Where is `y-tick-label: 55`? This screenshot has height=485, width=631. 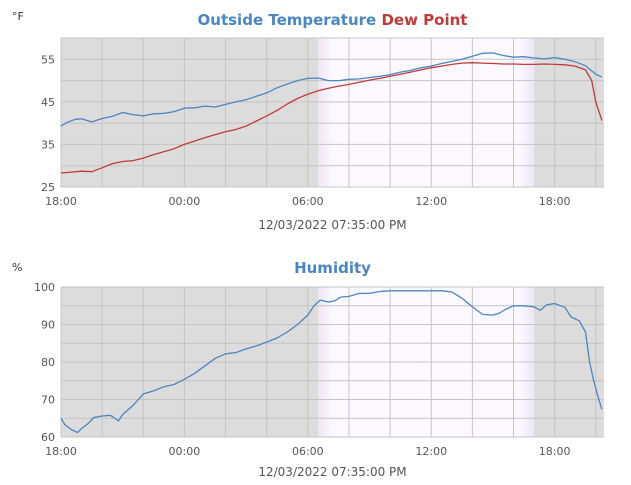
y-tick-label: 55 is located at coordinates (48, 59).